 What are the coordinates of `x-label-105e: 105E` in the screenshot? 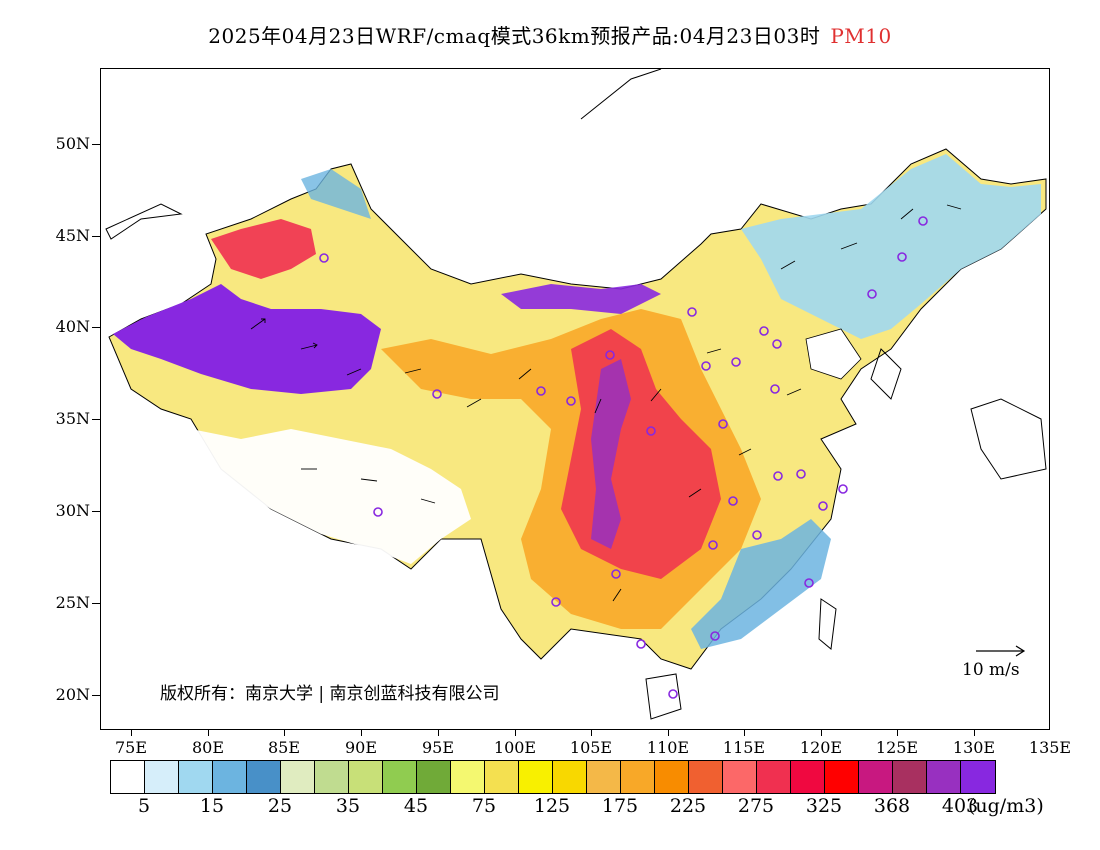 It's located at (591, 747).